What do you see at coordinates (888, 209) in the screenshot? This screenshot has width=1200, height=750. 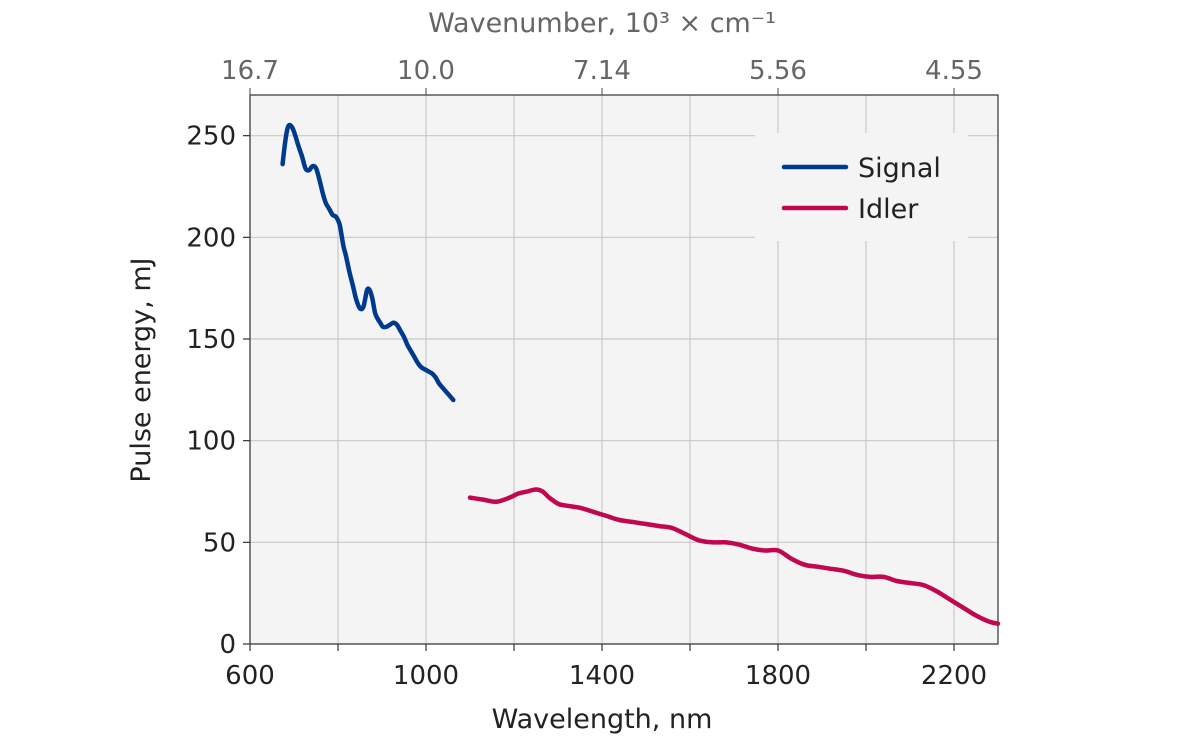 I see `legend-label-idler: Idler` at bounding box center [888, 209].